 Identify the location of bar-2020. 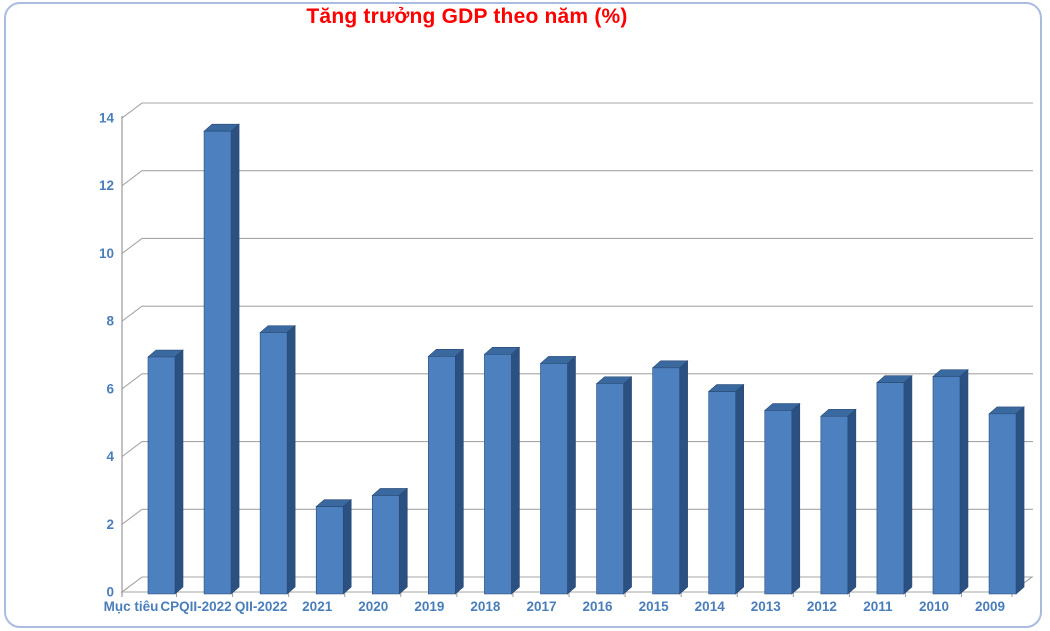
(390, 541).